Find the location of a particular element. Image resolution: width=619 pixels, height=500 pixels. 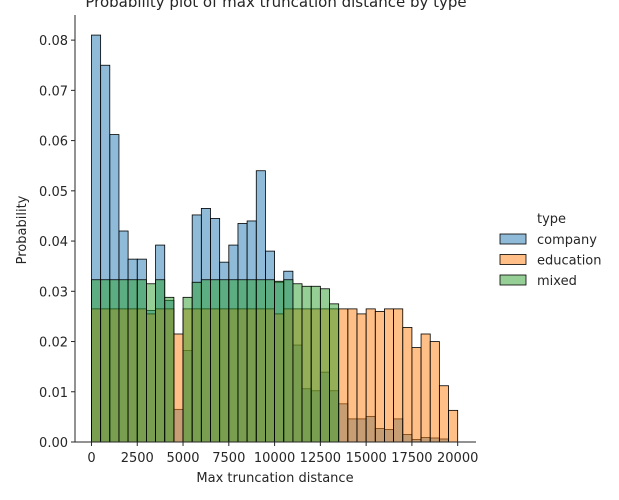

y-tick-label: 0.03 is located at coordinates (53, 292).